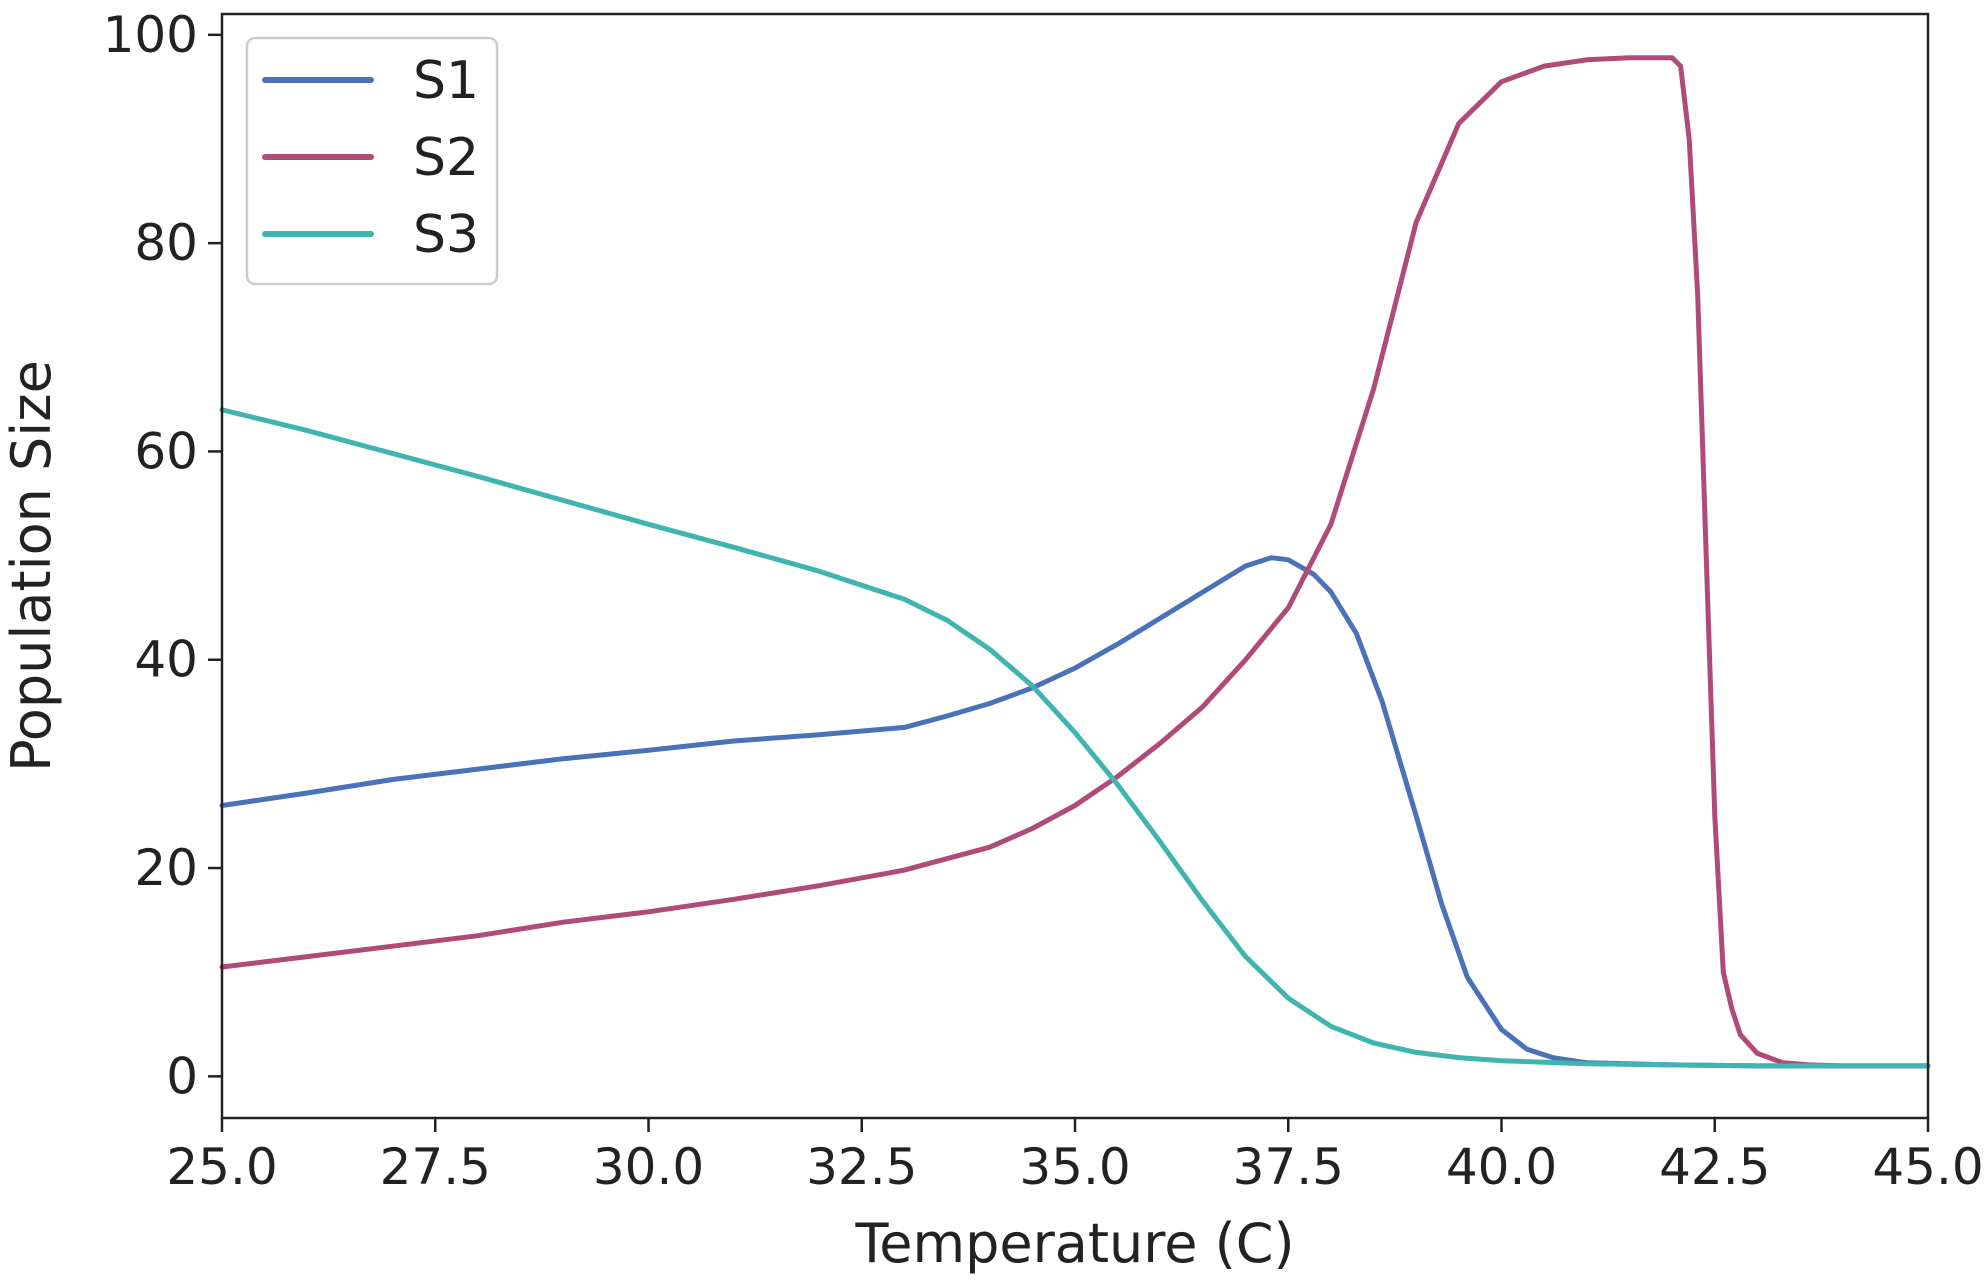 The width and height of the screenshot is (1984, 1288). Describe the element at coordinates (446, 235) in the screenshot. I see `legend-label-s3: S3` at that location.